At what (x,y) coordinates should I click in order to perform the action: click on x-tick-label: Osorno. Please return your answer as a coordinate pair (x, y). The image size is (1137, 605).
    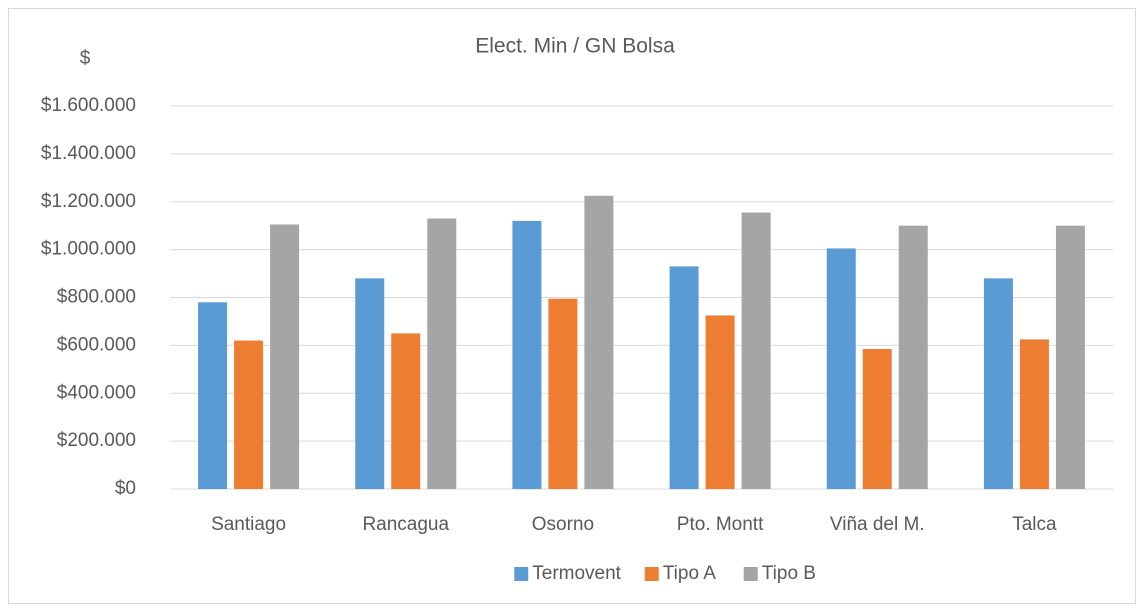
    Looking at the image, I should click on (563, 524).